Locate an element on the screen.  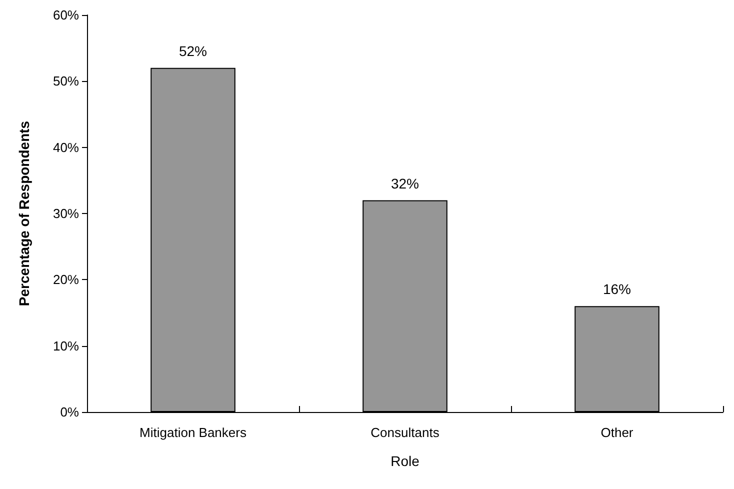
data-label: 32% is located at coordinates (405, 183).